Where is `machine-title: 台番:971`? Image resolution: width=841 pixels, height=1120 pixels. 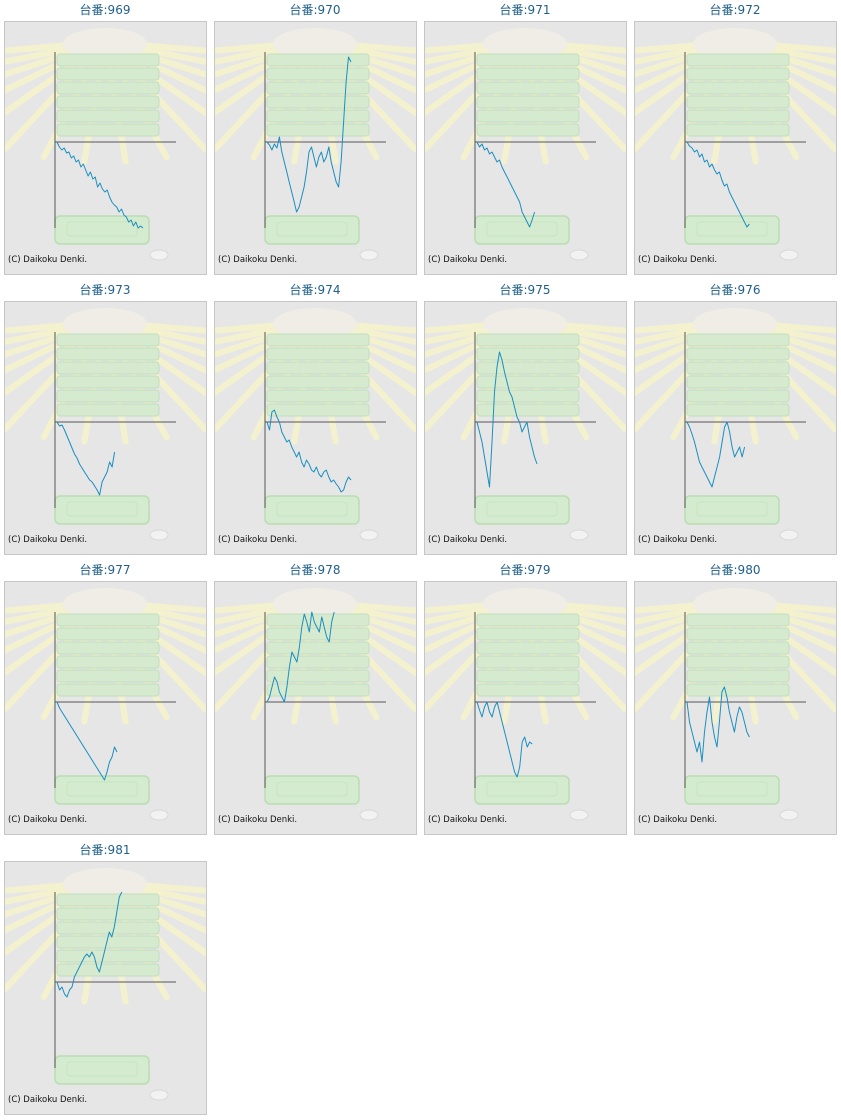
machine-title: 台番:971 is located at coordinates (525, 10).